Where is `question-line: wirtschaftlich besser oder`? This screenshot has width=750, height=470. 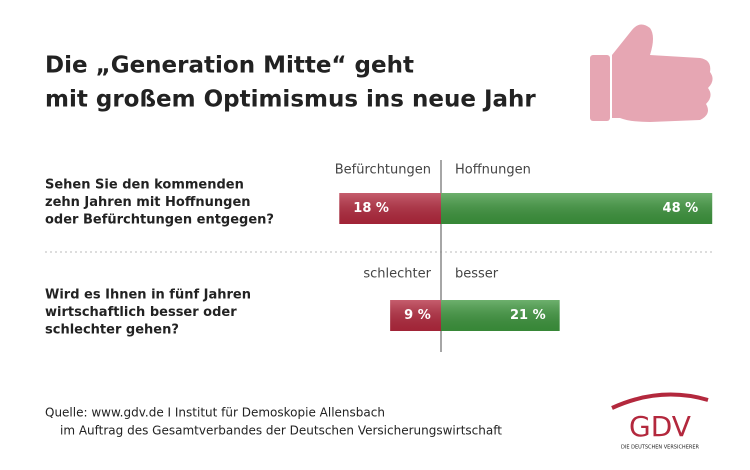
question-line: wirtschaftlich besser oder is located at coordinates (141, 312).